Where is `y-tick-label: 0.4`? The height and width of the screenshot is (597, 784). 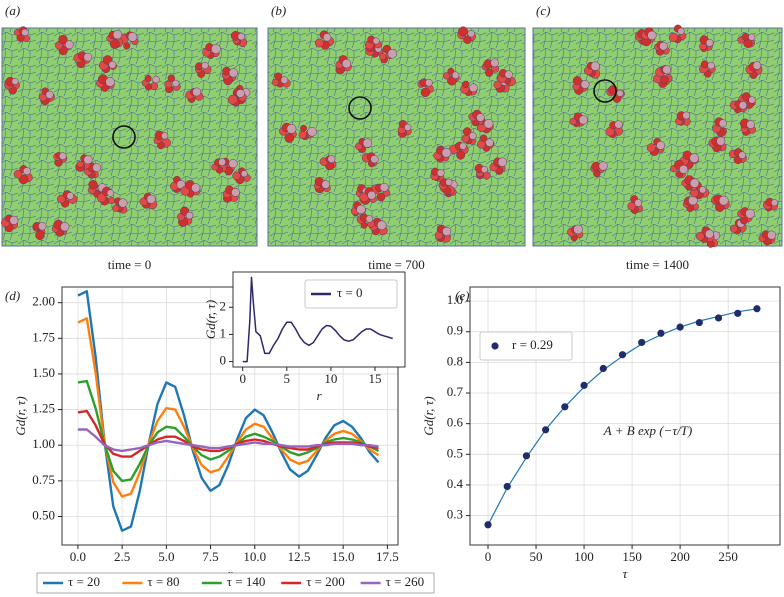 y-tick-label: 0.4 is located at coordinates (455, 483).